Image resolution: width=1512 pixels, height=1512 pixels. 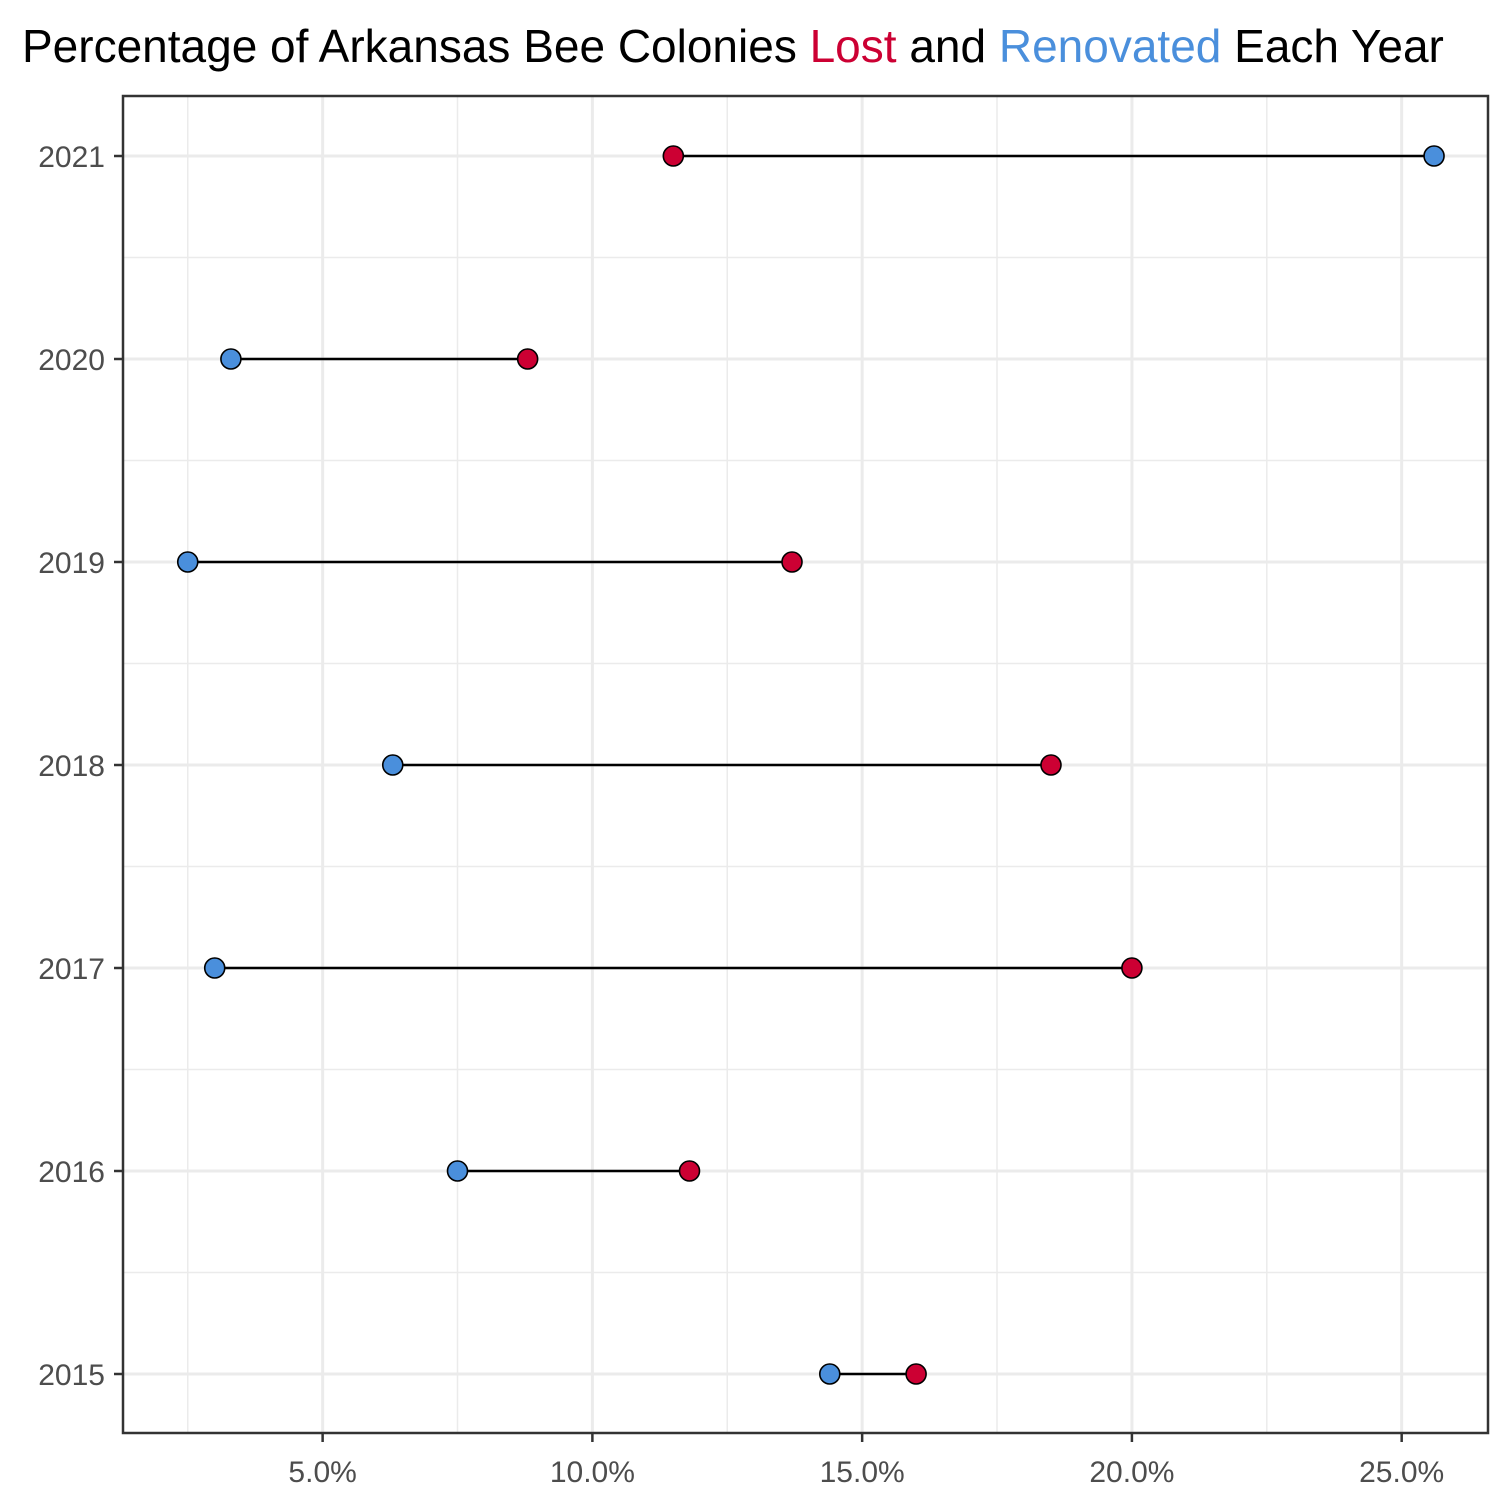 I want to click on x-tick-label: 25.0%, so click(x=1401, y=1472).